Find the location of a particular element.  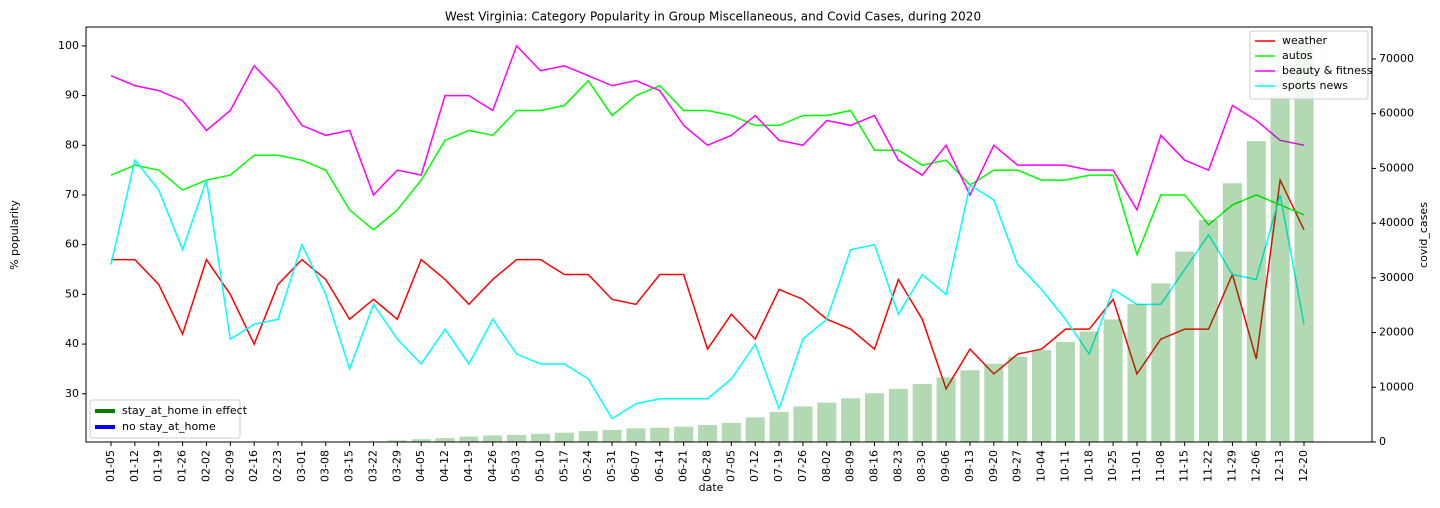

x-tick-label: 12-20 is located at coordinates (1303, 466).